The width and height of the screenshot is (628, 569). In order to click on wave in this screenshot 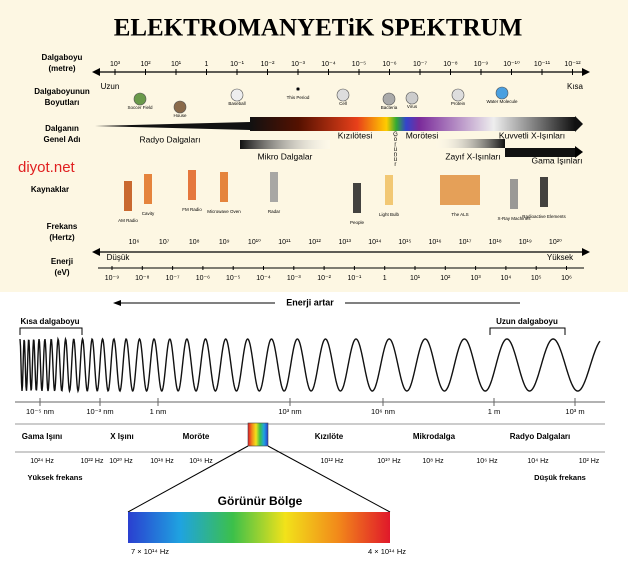, I will do `click(310, 365)`.